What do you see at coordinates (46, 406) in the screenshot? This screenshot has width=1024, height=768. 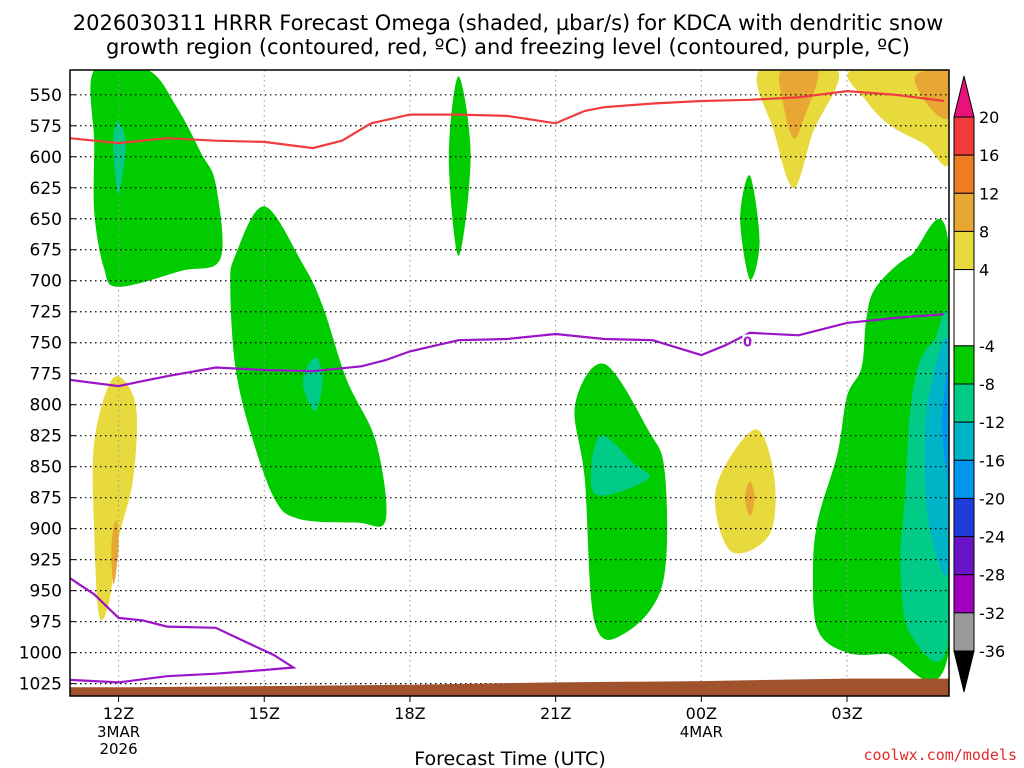 I see `y-tick-label-800: 800` at bounding box center [46, 406].